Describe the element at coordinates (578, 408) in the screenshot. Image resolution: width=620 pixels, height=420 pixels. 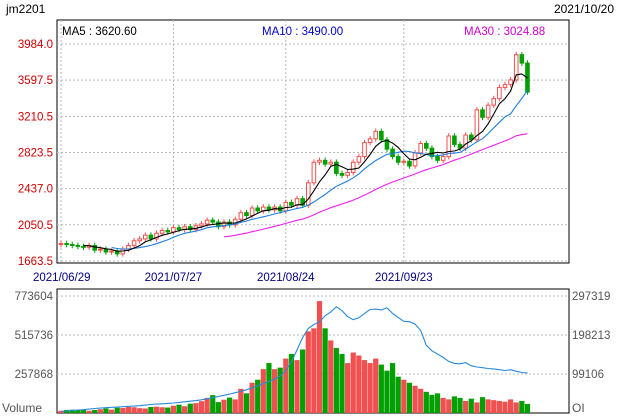
I see `oi-label: OI` at that location.